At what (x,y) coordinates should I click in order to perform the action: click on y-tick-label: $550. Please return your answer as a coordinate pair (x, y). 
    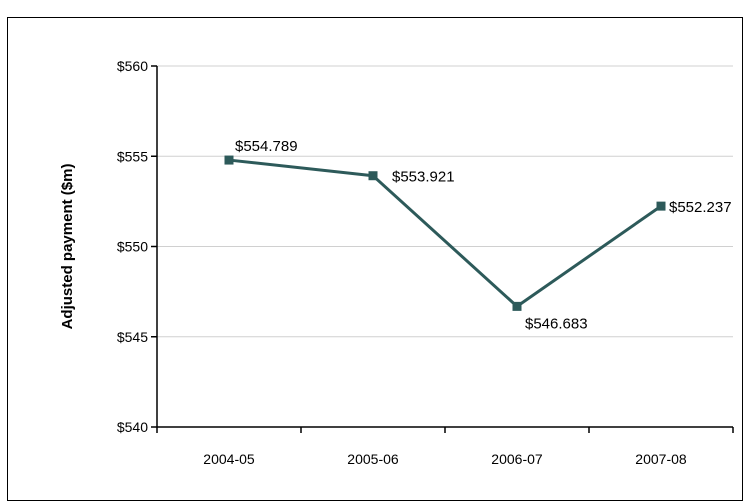
    Looking at the image, I should click on (132, 247).